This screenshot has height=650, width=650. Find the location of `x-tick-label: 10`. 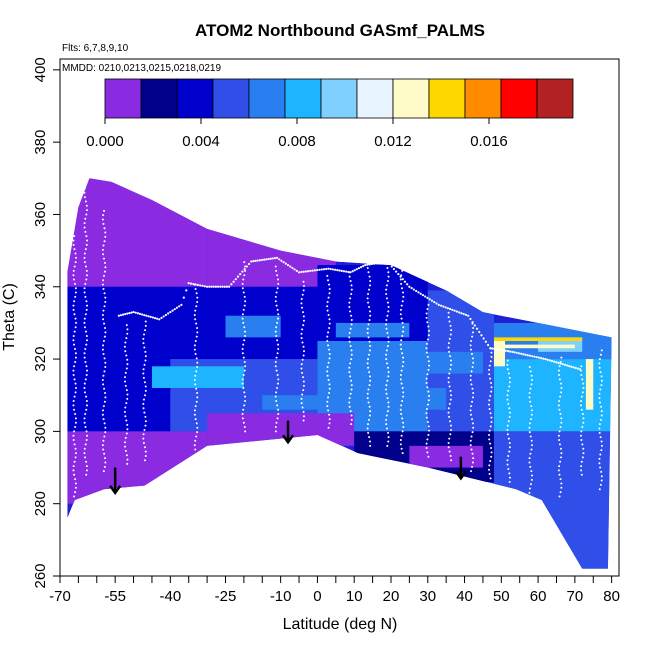

x-tick-label: 10 is located at coordinates (354, 596).